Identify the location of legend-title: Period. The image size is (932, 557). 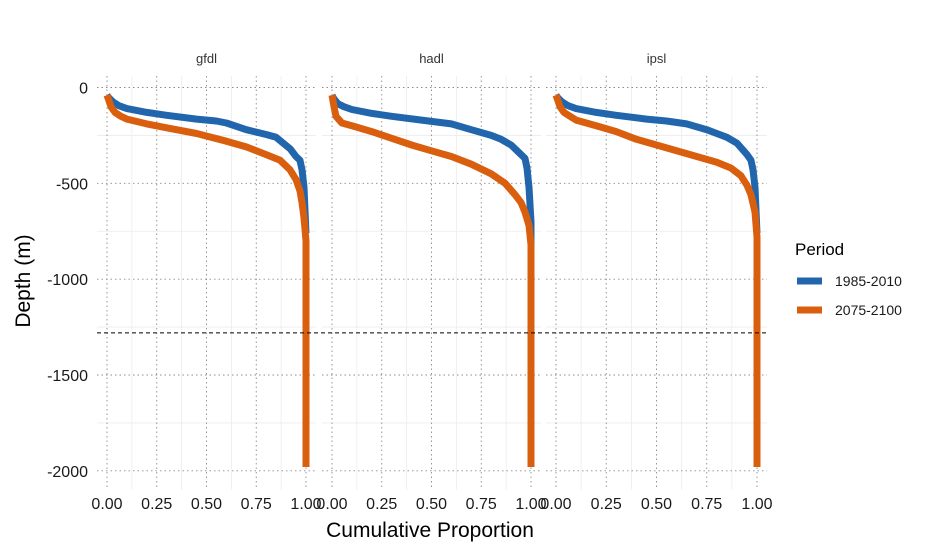
(819, 249).